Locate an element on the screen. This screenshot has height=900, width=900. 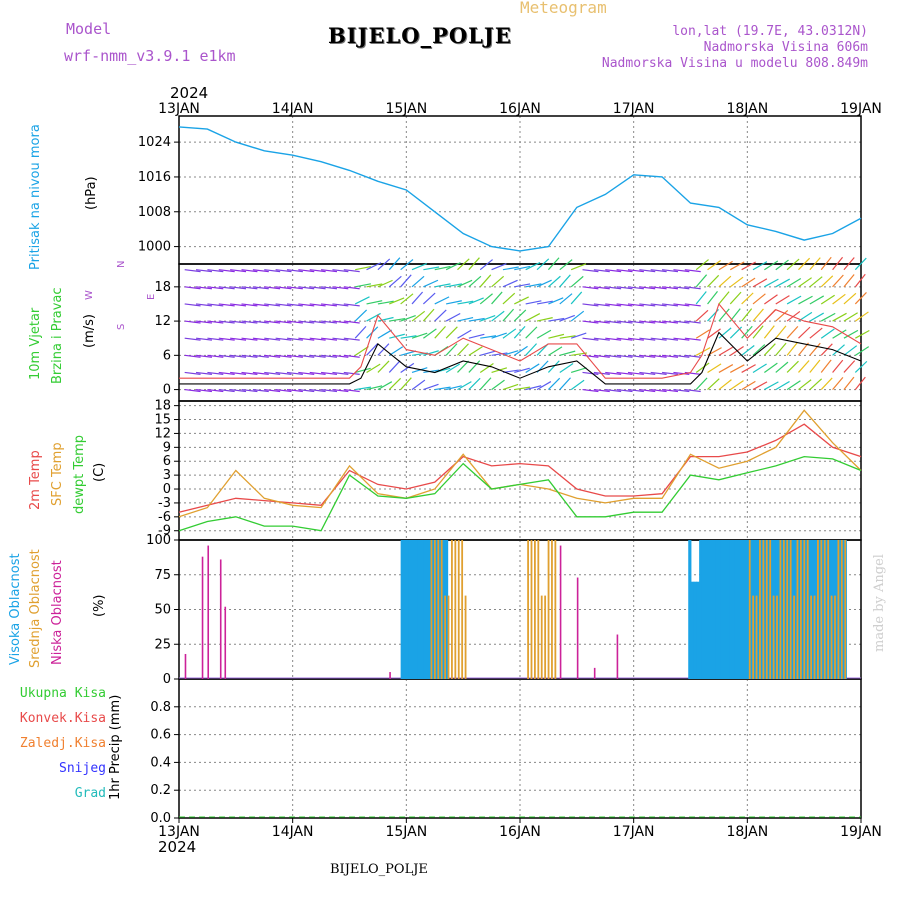
cloud-low-bar is located at coordinates (390, 675).